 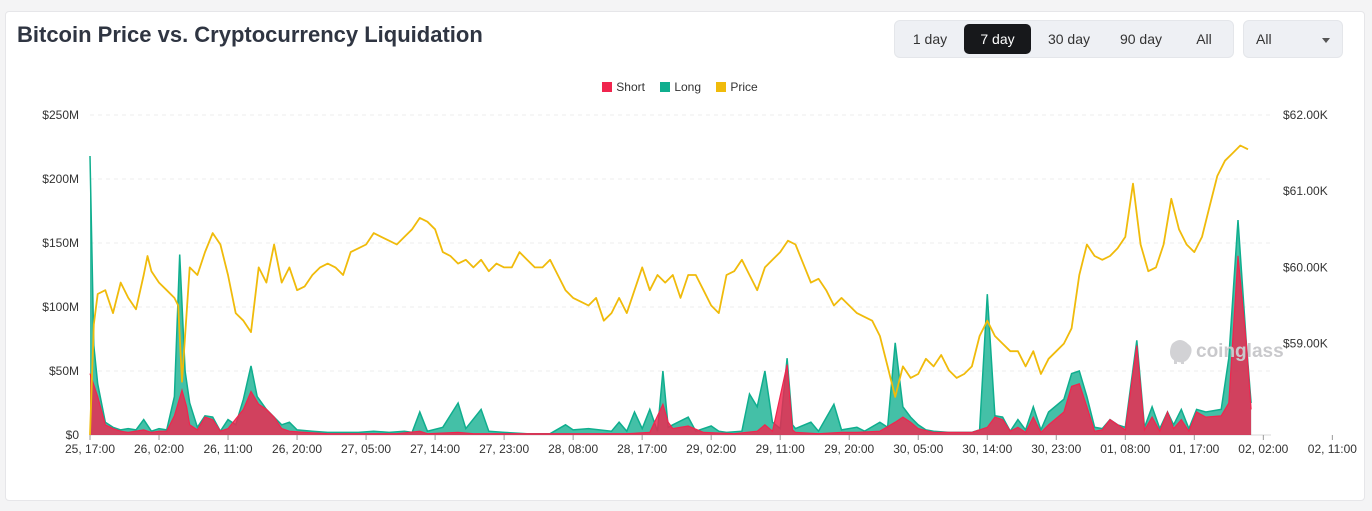 I want to click on x-tick-label: 02, 02:00, so click(x=1263, y=449).